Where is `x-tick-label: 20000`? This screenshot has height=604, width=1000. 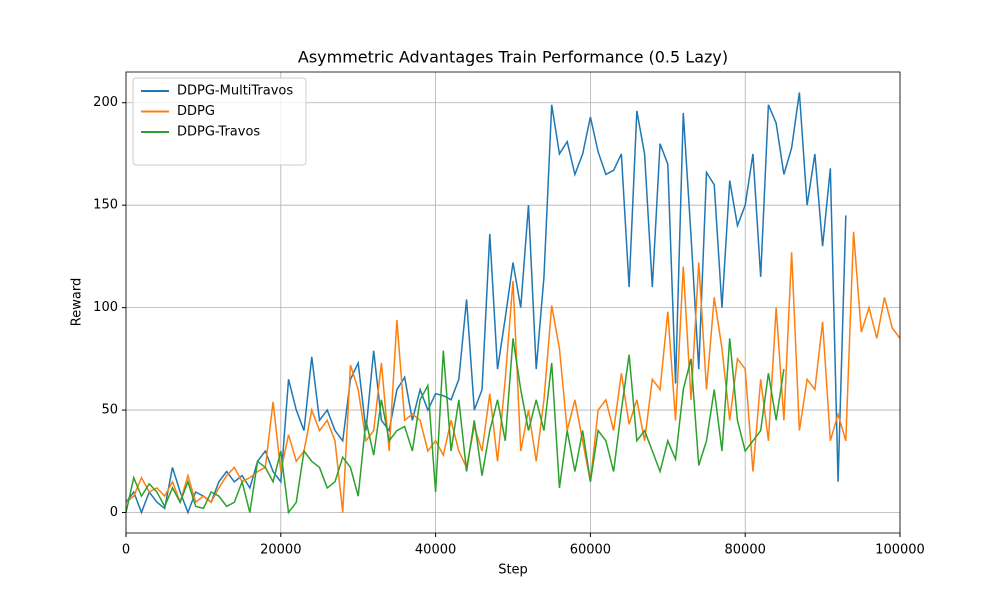 x-tick-label: 20000 is located at coordinates (280, 550).